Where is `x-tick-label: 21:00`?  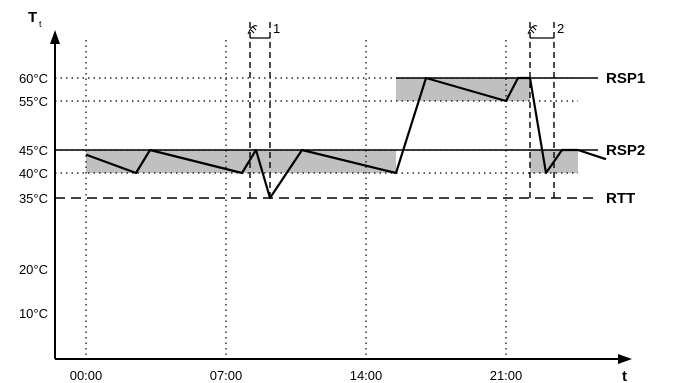 x-tick-label: 21:00 is located at coordinates (506, 375).